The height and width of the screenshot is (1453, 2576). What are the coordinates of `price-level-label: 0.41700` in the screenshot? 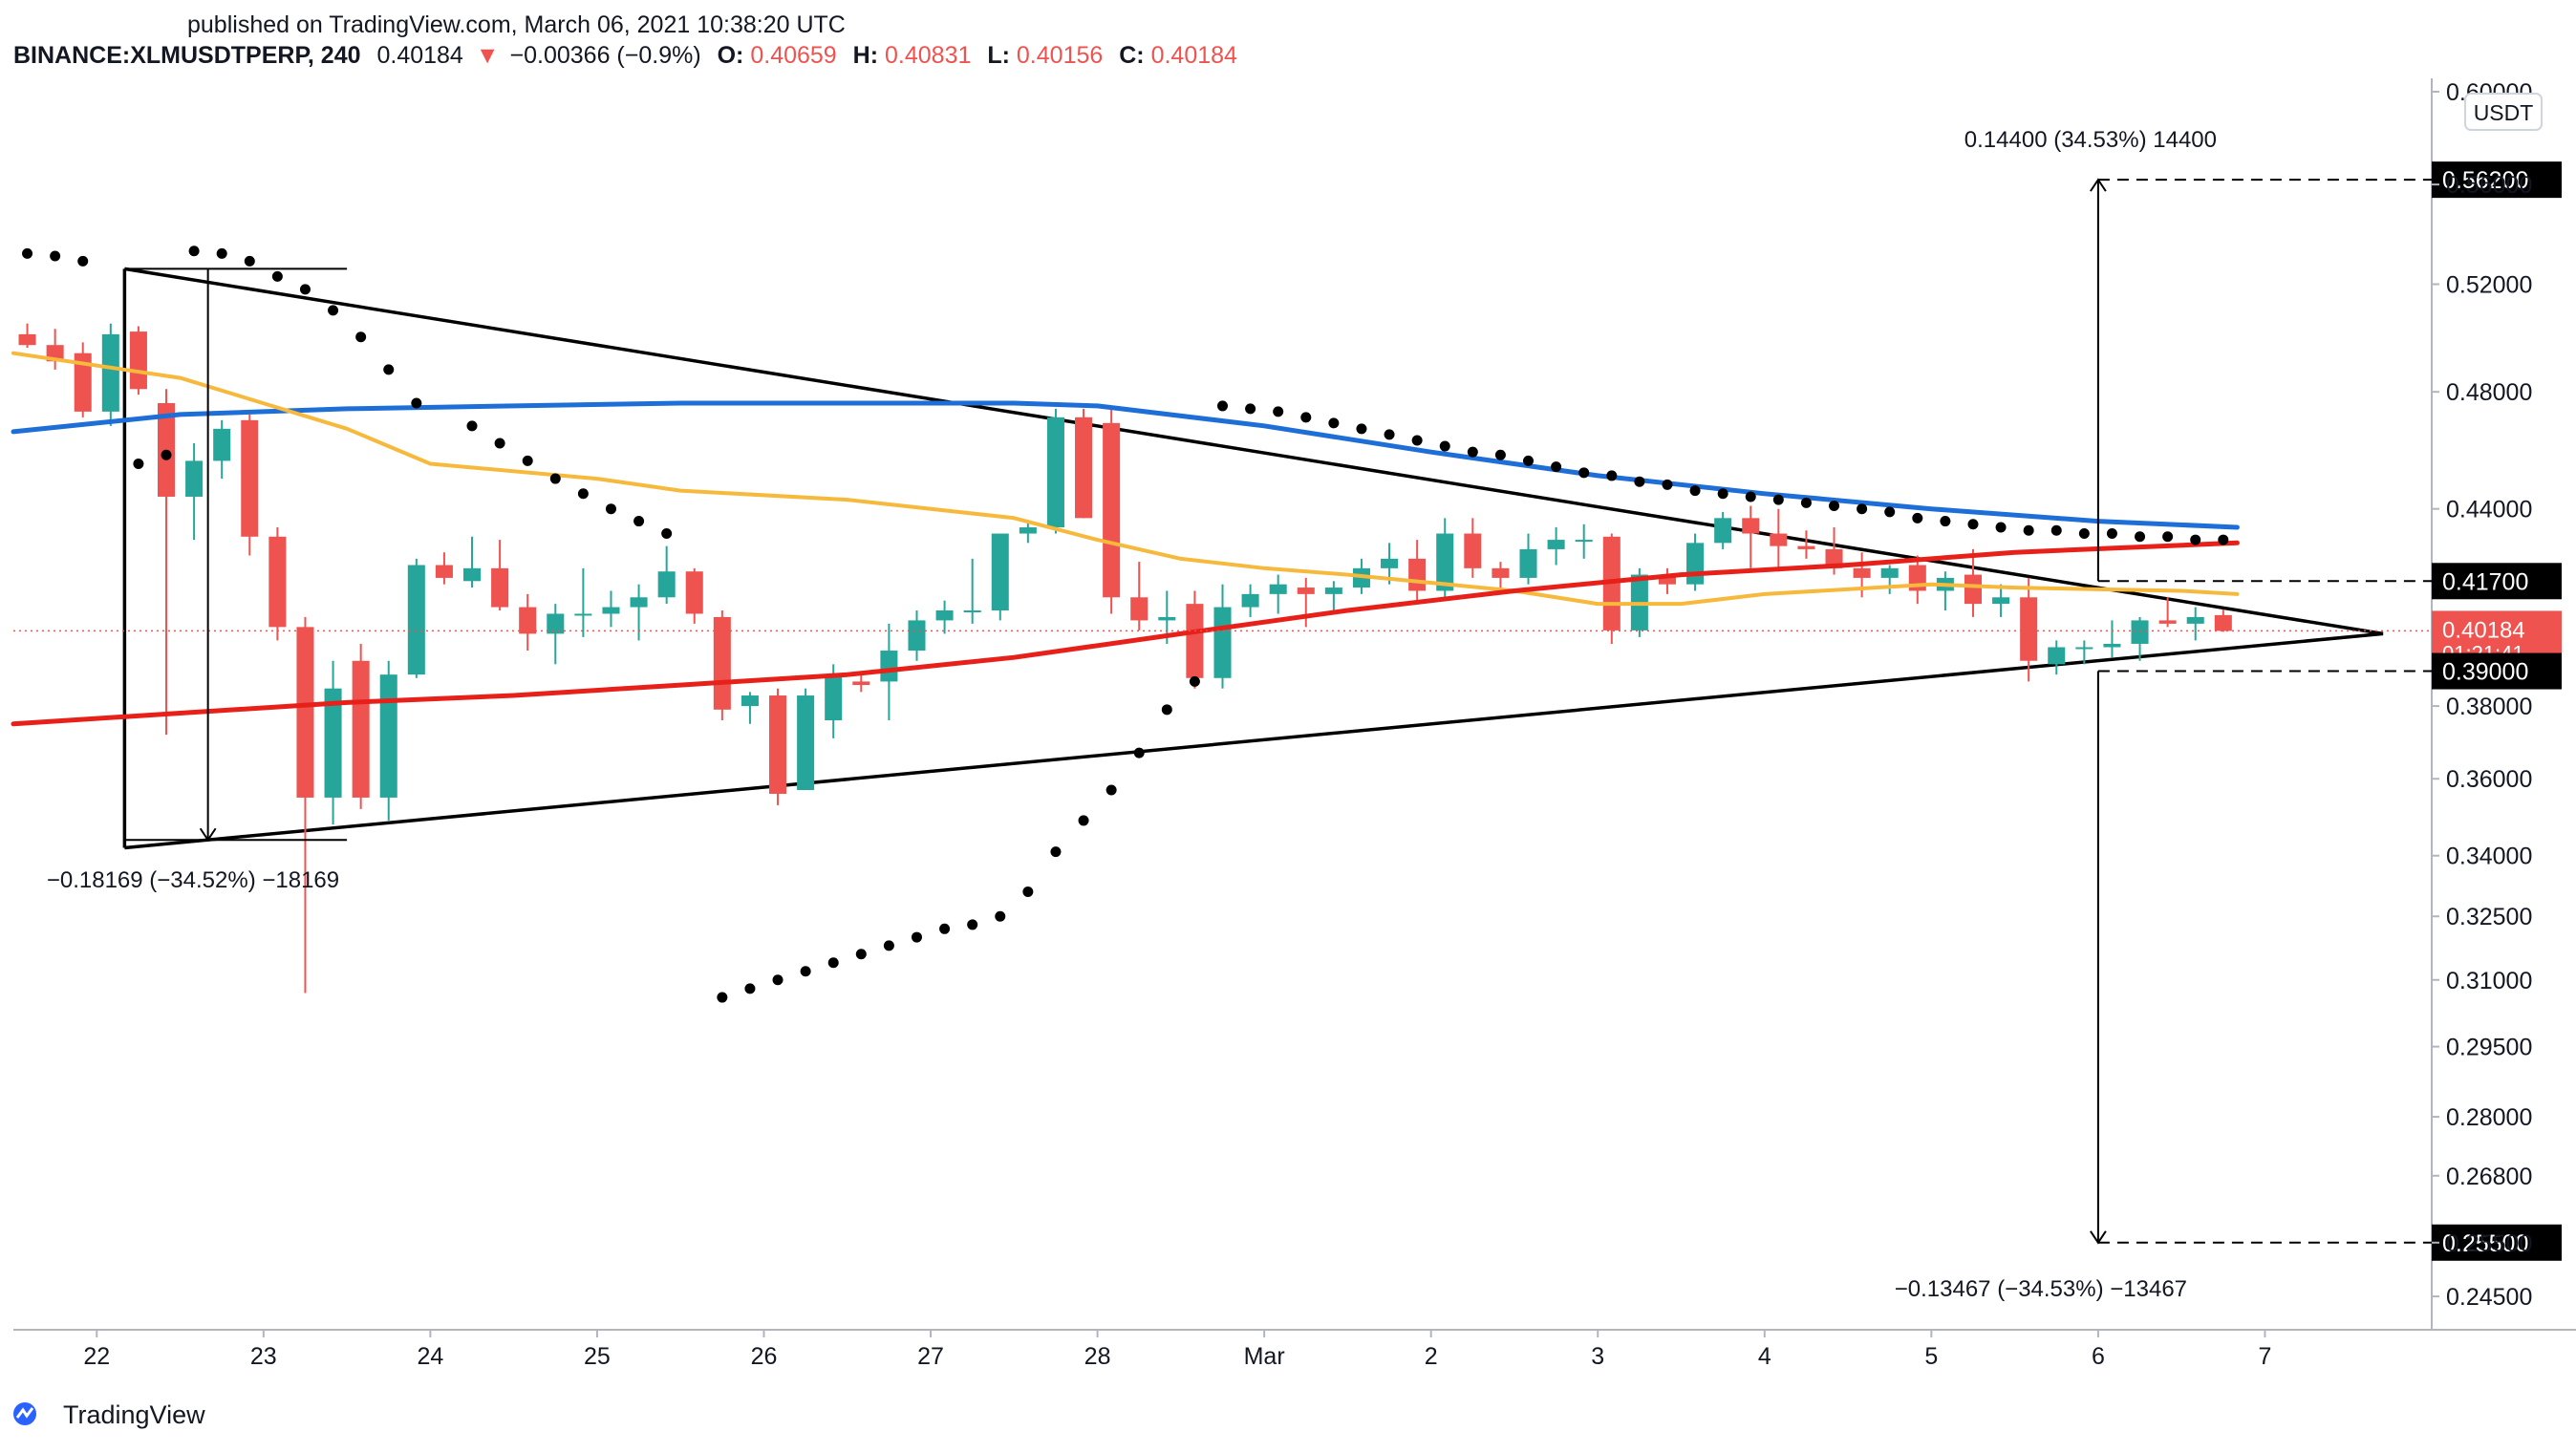 It's located at (2485, 581).